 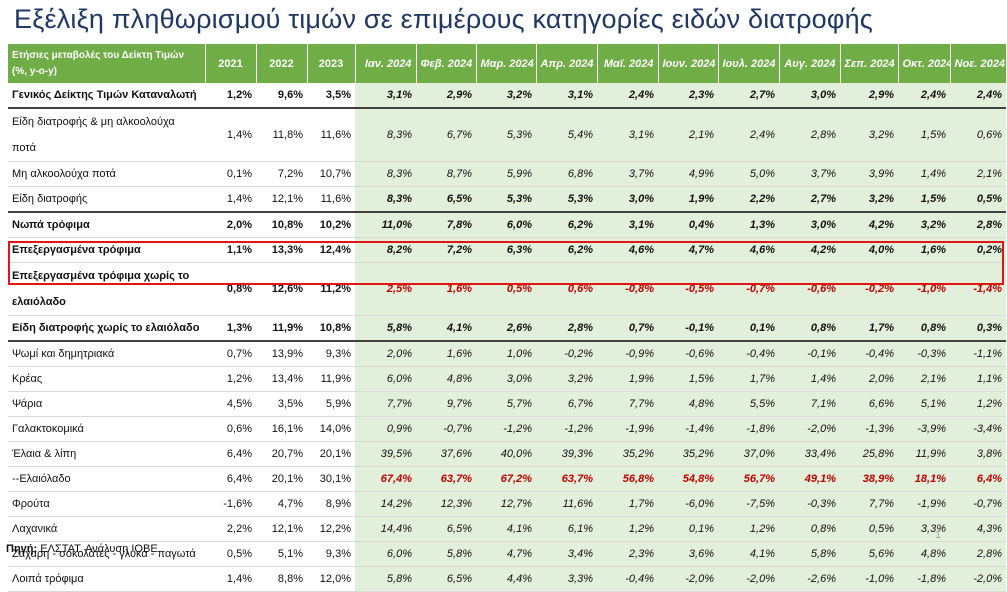 I want to click on table-cell: 33,4%, so click(x=809, y=454).